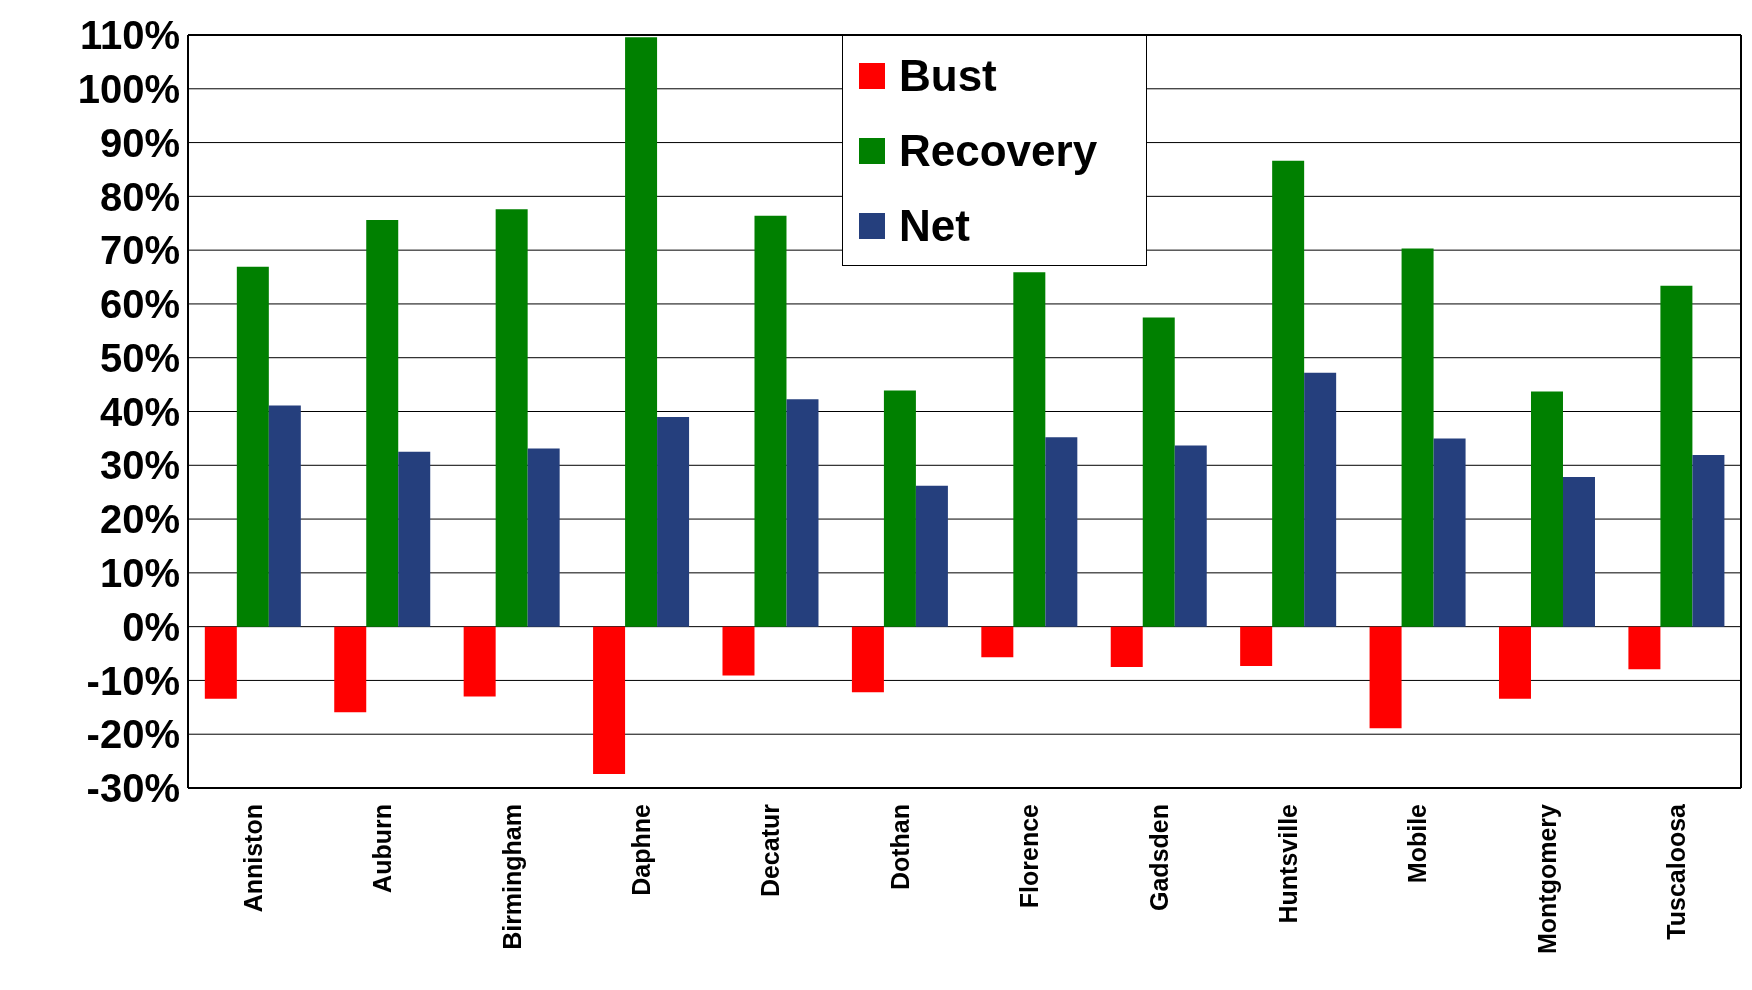 Image resolution: width=1752 pixels, height=990 pixels. Describe the element at coordinates (1158, 857) in the screenshot. I see `x-tick-label: Gadsden` at that location.